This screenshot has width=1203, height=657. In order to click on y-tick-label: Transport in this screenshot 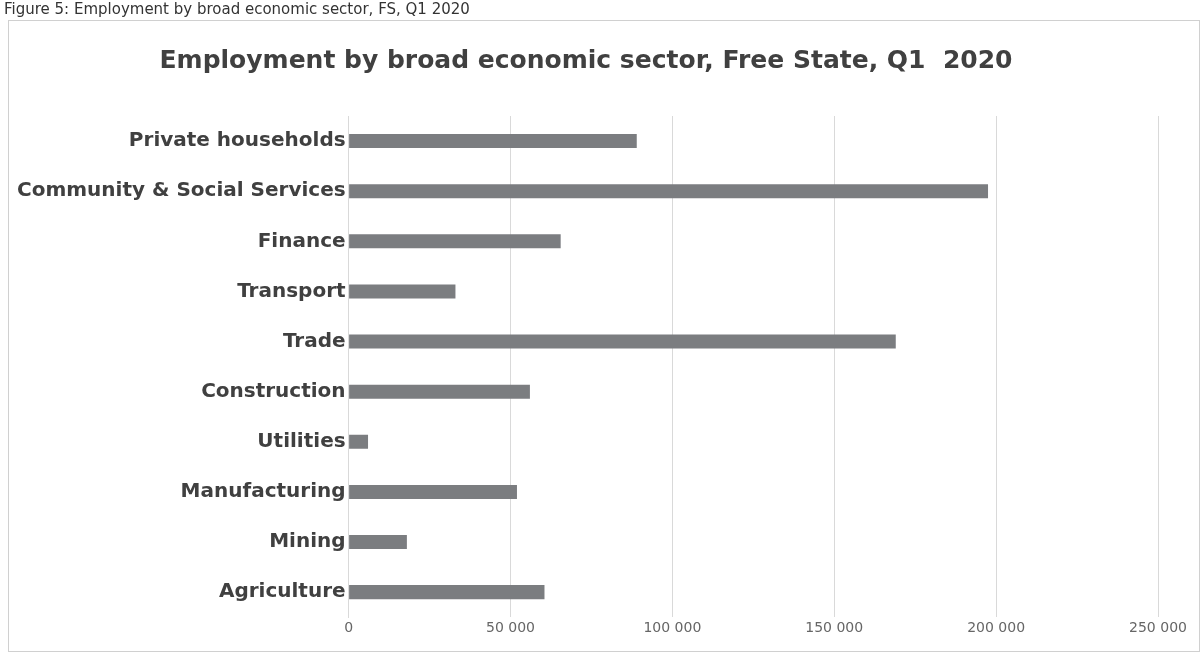, I will do `click(292, 289)`.